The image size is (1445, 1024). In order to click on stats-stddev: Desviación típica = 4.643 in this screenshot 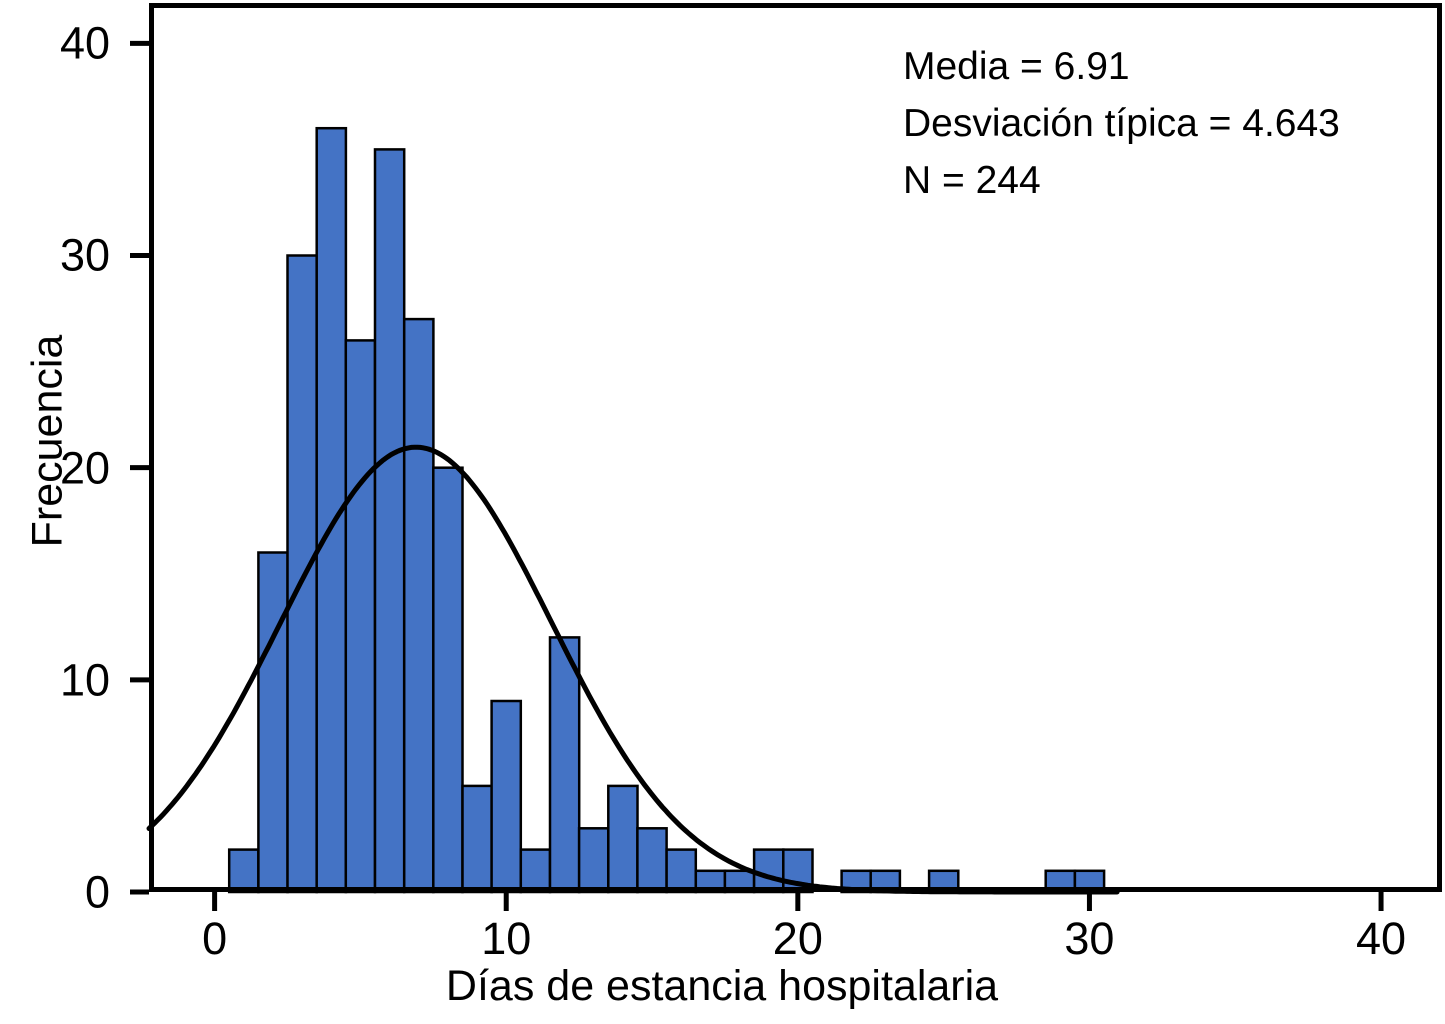, I will do `click(1121, 123)`.